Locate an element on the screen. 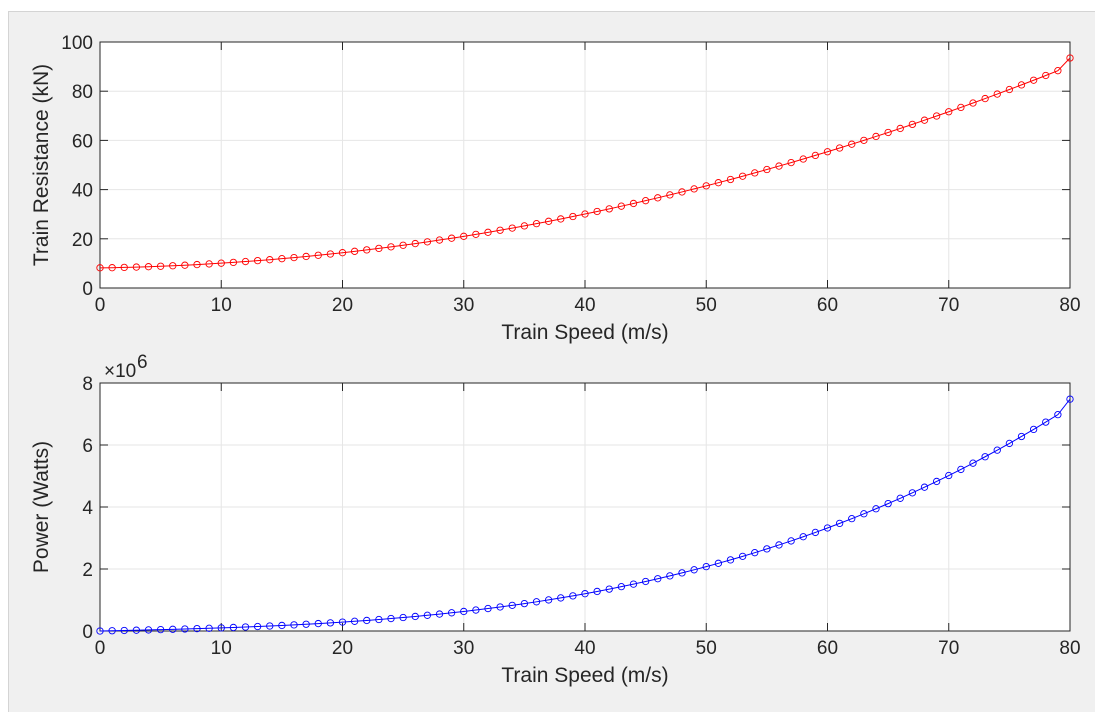  resistance-y-tick-label: 80 is located at coordinates (82, 92).